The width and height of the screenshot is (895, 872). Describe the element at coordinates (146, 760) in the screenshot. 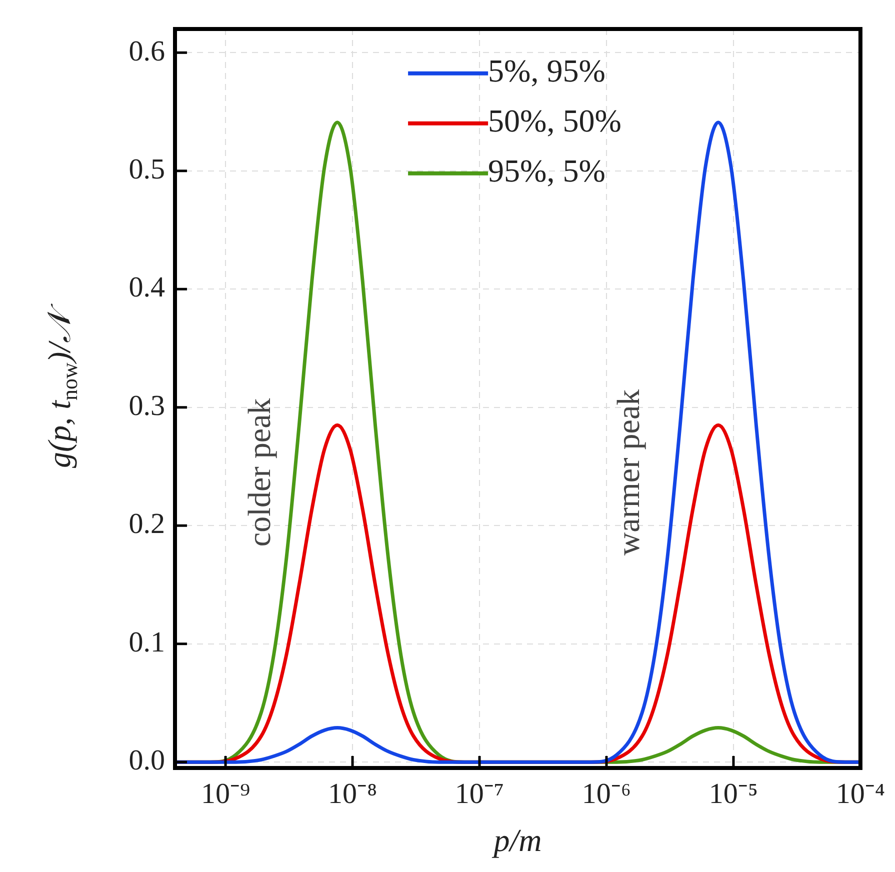

I see `y-tick-label: 0.0` at that location.